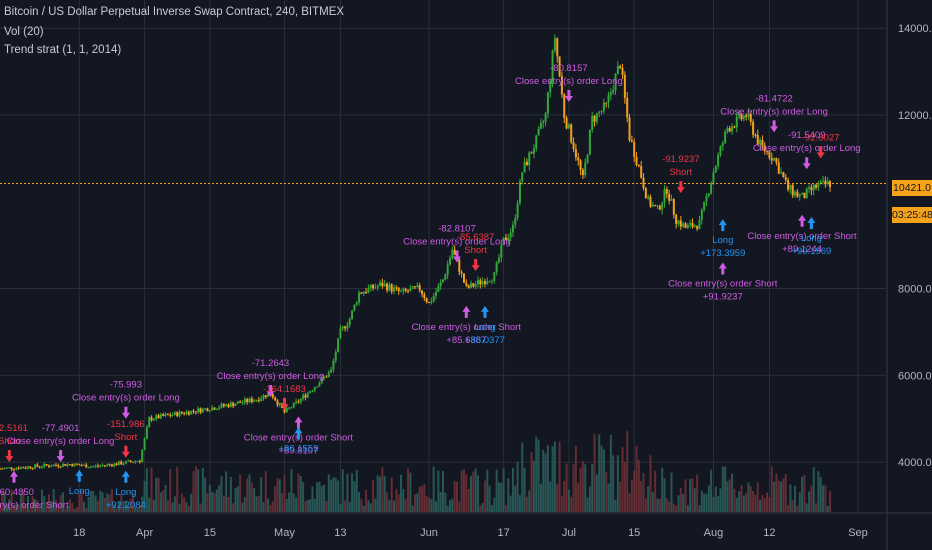  What do you see at coordinates (24, 32) in the screenshot?
I see `volume-indicator-label: Vol (20)` at bounding box center [24, 32].